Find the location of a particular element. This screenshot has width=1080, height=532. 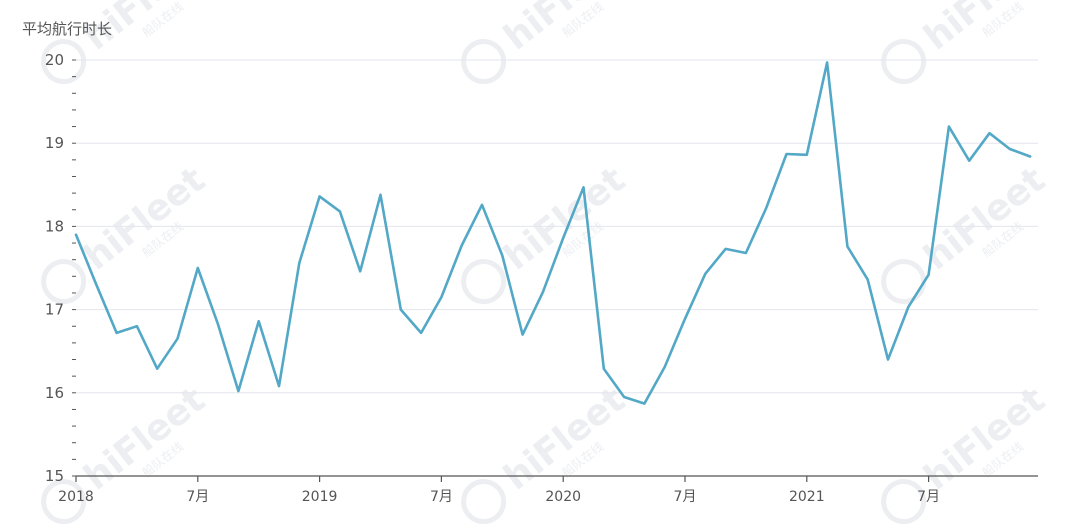

y-tick-label: 20 is located at coordinates (54, 60).